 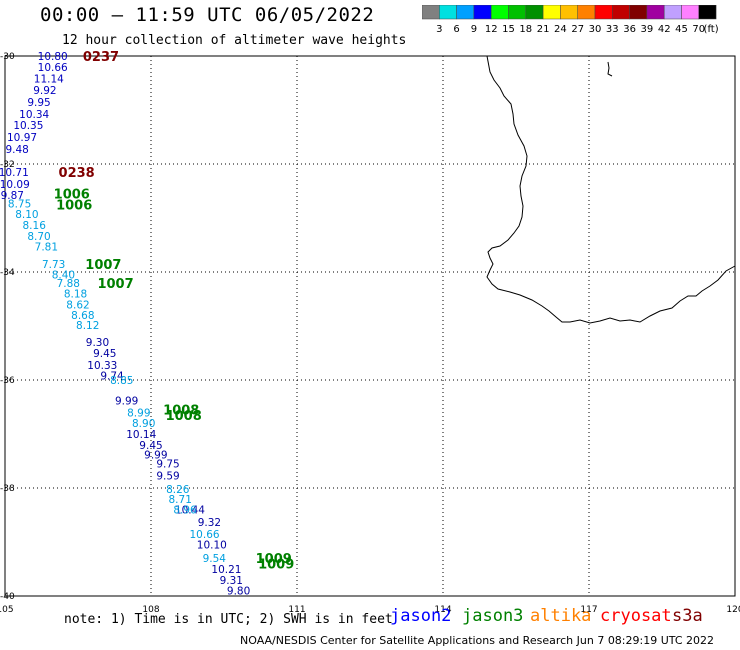 What do you see at coordinates (525, 29) in the screenshot?
I see `colorbar-tick-label: 18` at bounding box center [525, 29].